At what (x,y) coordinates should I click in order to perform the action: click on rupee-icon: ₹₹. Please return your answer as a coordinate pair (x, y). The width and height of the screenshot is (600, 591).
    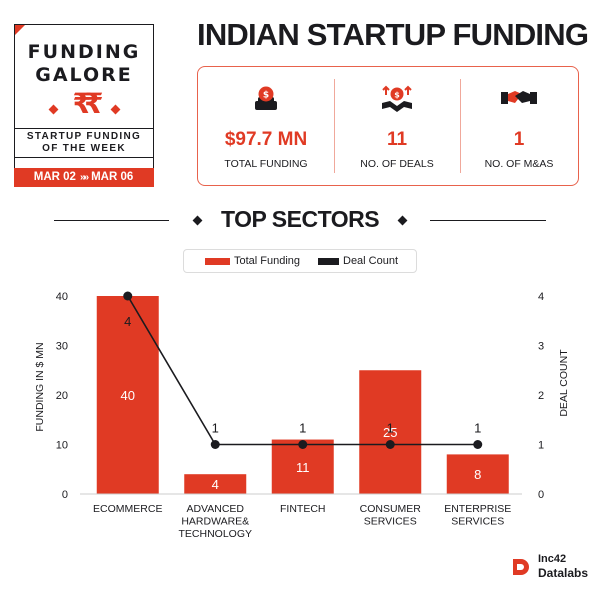
    Looking at the image, I should click on (88, 103).